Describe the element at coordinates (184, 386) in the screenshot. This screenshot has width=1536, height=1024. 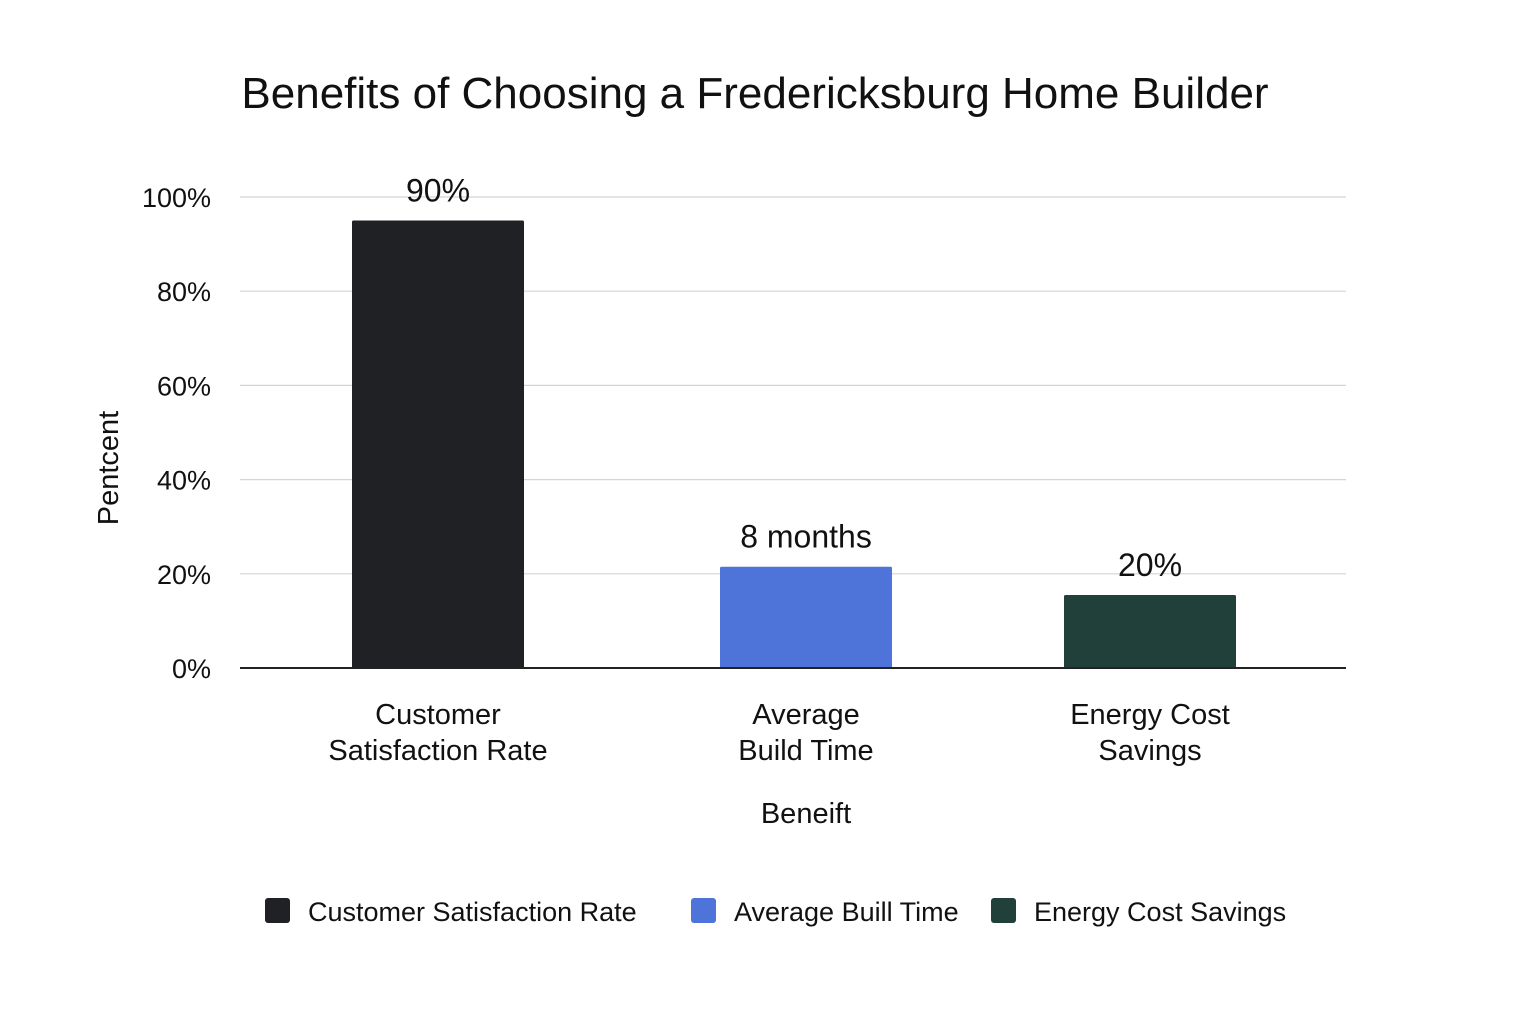
I see `y-tick-label: 60%` at that location.